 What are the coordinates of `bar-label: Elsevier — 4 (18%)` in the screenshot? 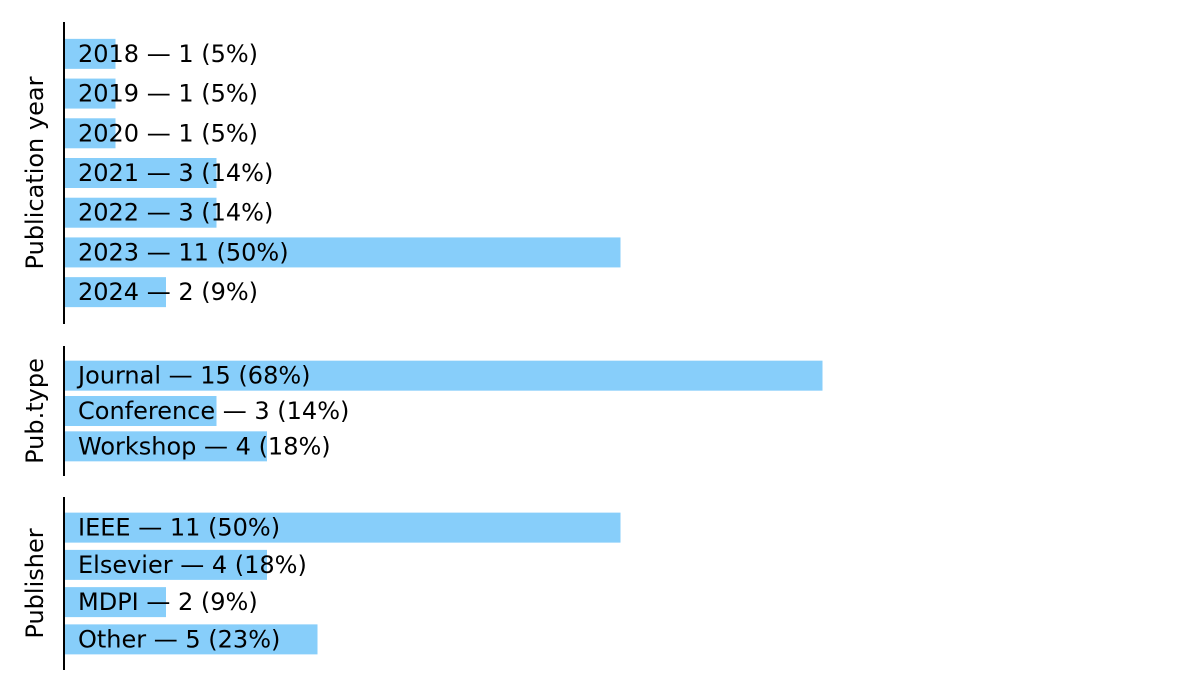 It's located at (192, 565).